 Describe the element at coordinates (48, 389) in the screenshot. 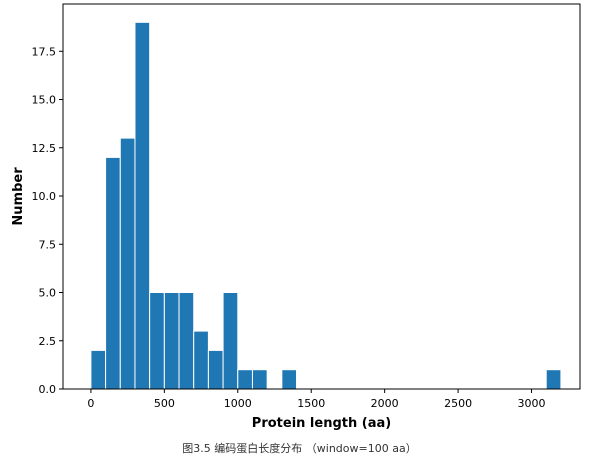

I see `y-tick-label-0: 0.0` at that location.